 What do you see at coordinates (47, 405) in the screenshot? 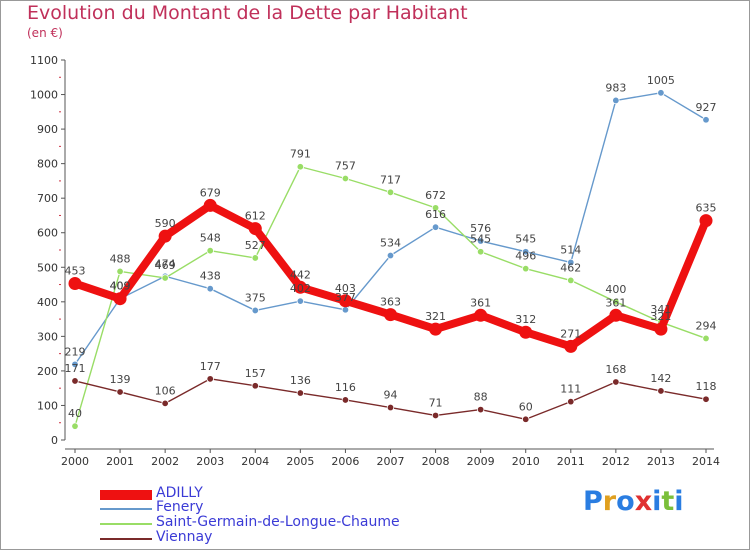
I see `y-tick-label: 100` at bounding box center [47, 405].